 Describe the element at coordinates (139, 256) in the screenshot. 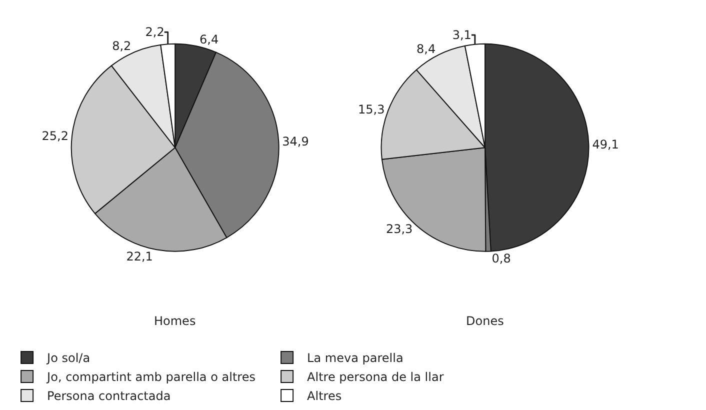

I see `data-label: 22,1` at that location.